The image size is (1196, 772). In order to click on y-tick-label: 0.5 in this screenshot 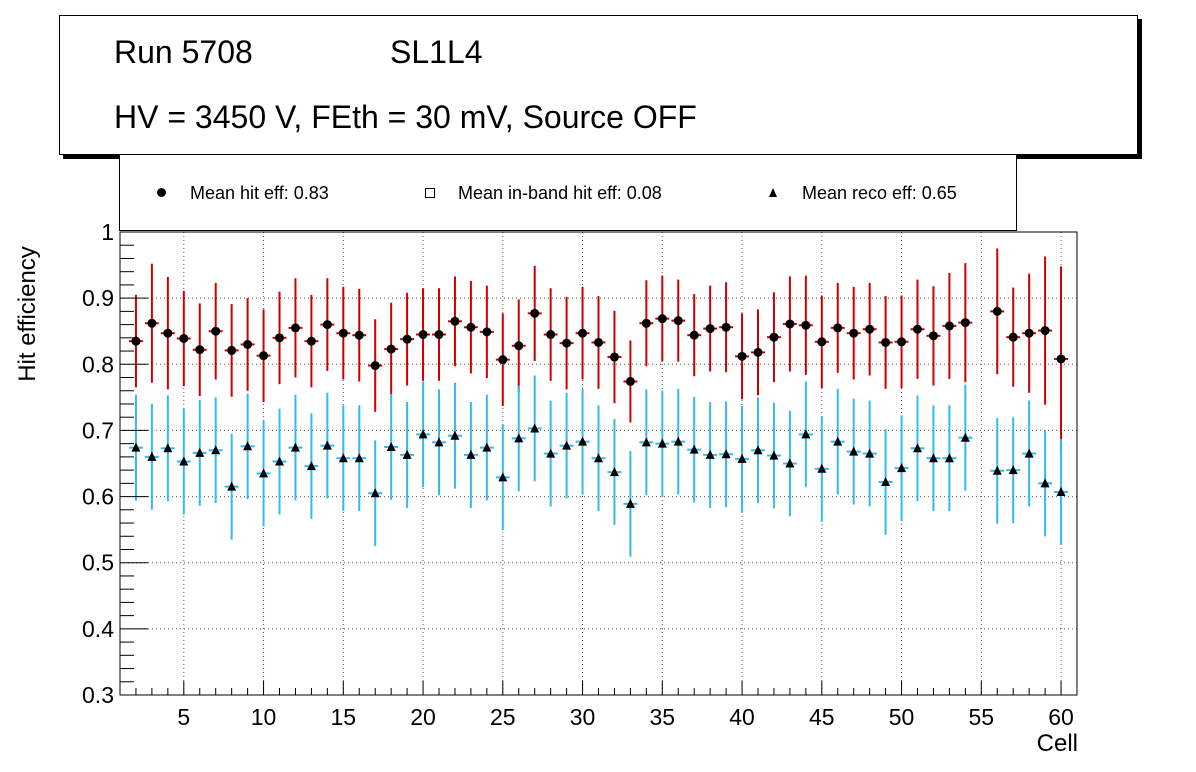, I will do `click(98, 563)`.